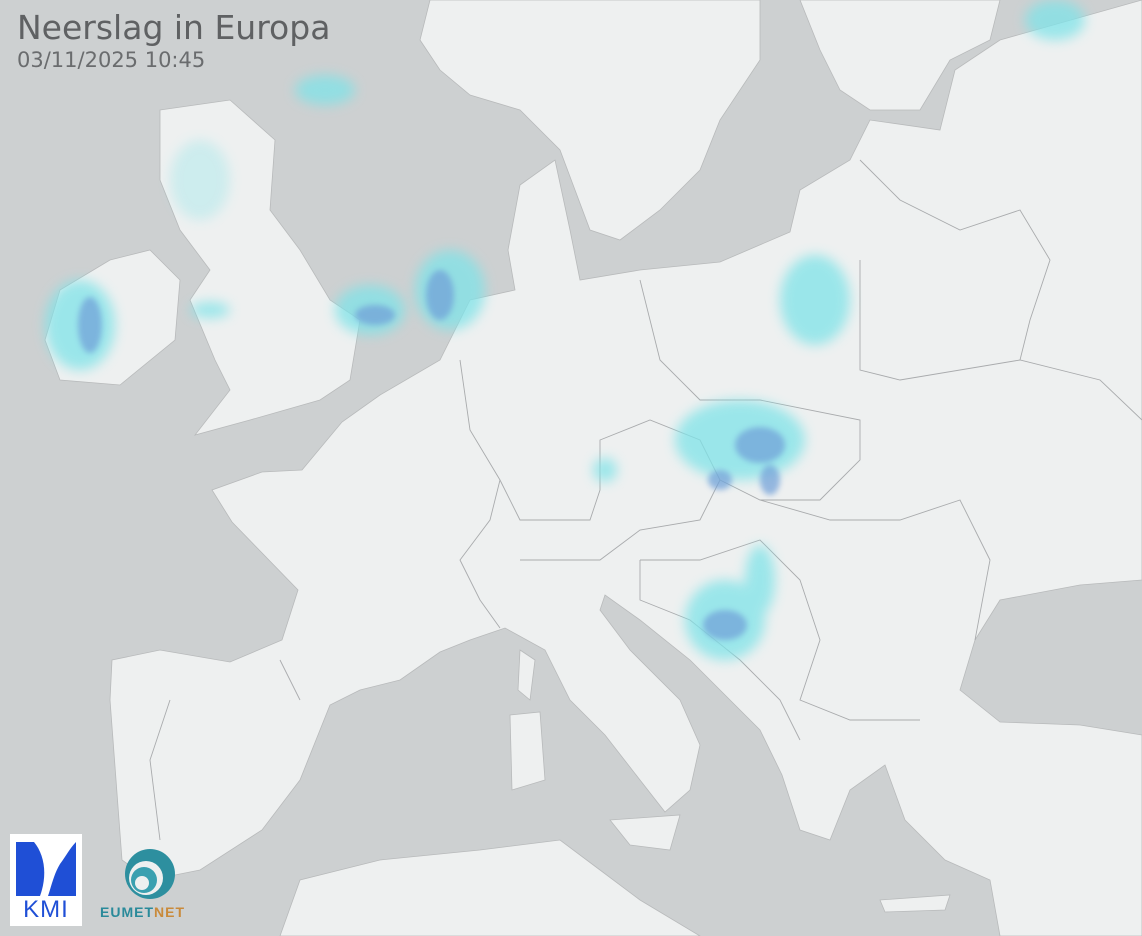 Image resolution: width=1142 pixels, height=936 pixels. Describe the element at coordinates (46, 869) in the screenshot. I see `kmi-emblem-icon` at that location.